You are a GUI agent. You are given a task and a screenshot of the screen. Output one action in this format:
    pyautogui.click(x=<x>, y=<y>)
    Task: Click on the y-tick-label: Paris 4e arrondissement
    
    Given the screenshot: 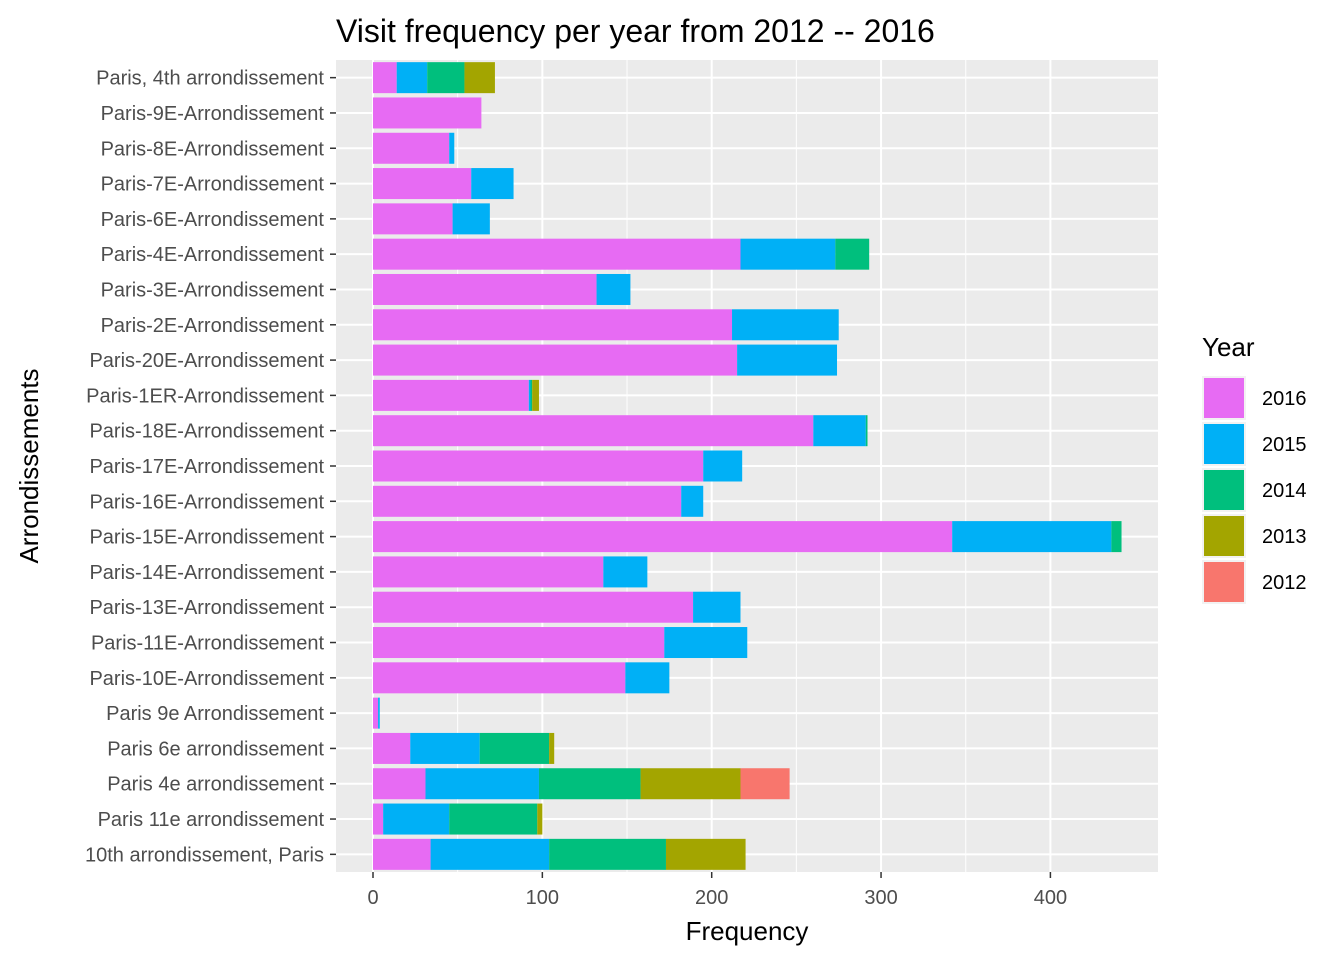 What is the action you would take?
    pyautogui.click(x=215, y=785)
    